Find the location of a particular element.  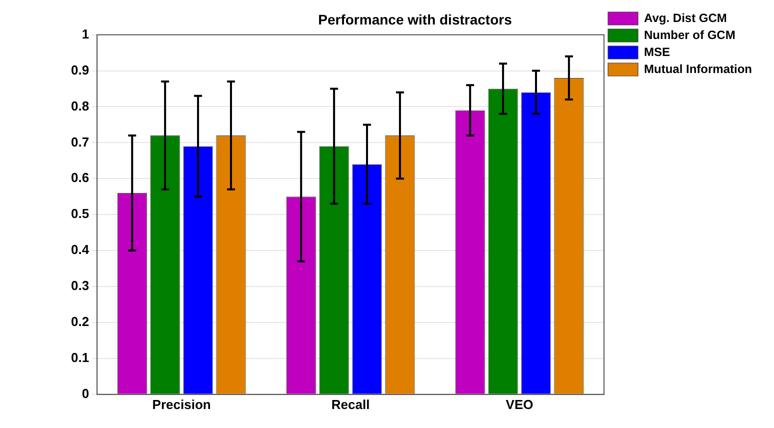

y-tick-label: 0.8 is located at coordinates (80, 106).